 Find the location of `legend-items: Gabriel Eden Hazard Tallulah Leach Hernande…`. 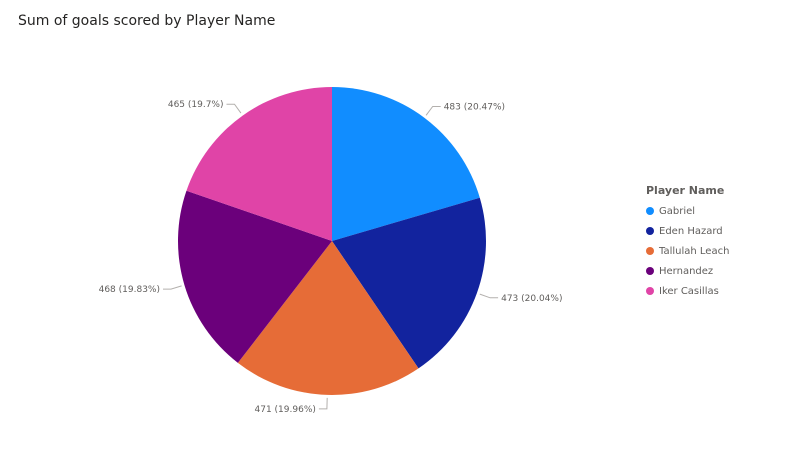

legend-items: Gabriel Eden Hazard Tallulah Leach Hernande… is located at coordinates (687, 251).